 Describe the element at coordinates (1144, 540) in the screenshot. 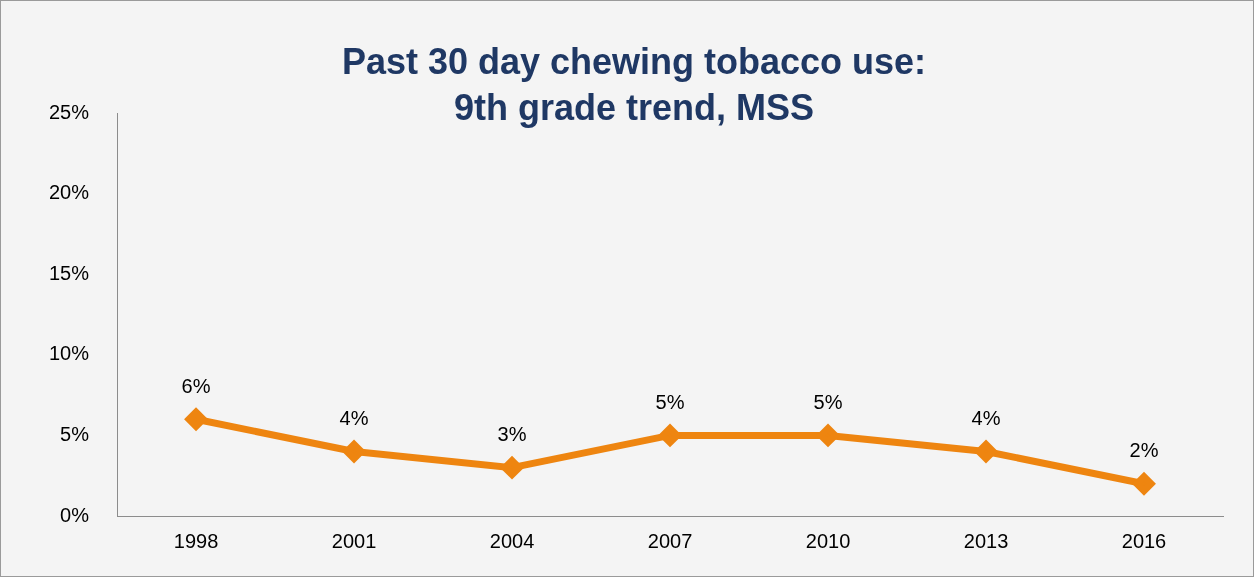

I see `x-tick-label: 2016` at that location.